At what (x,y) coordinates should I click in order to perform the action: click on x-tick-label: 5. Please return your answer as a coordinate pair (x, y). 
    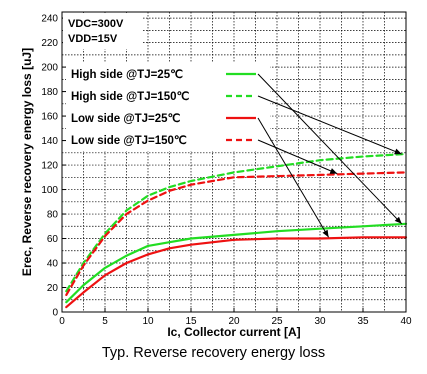
    Looking at the image, I should click on (105, 321).